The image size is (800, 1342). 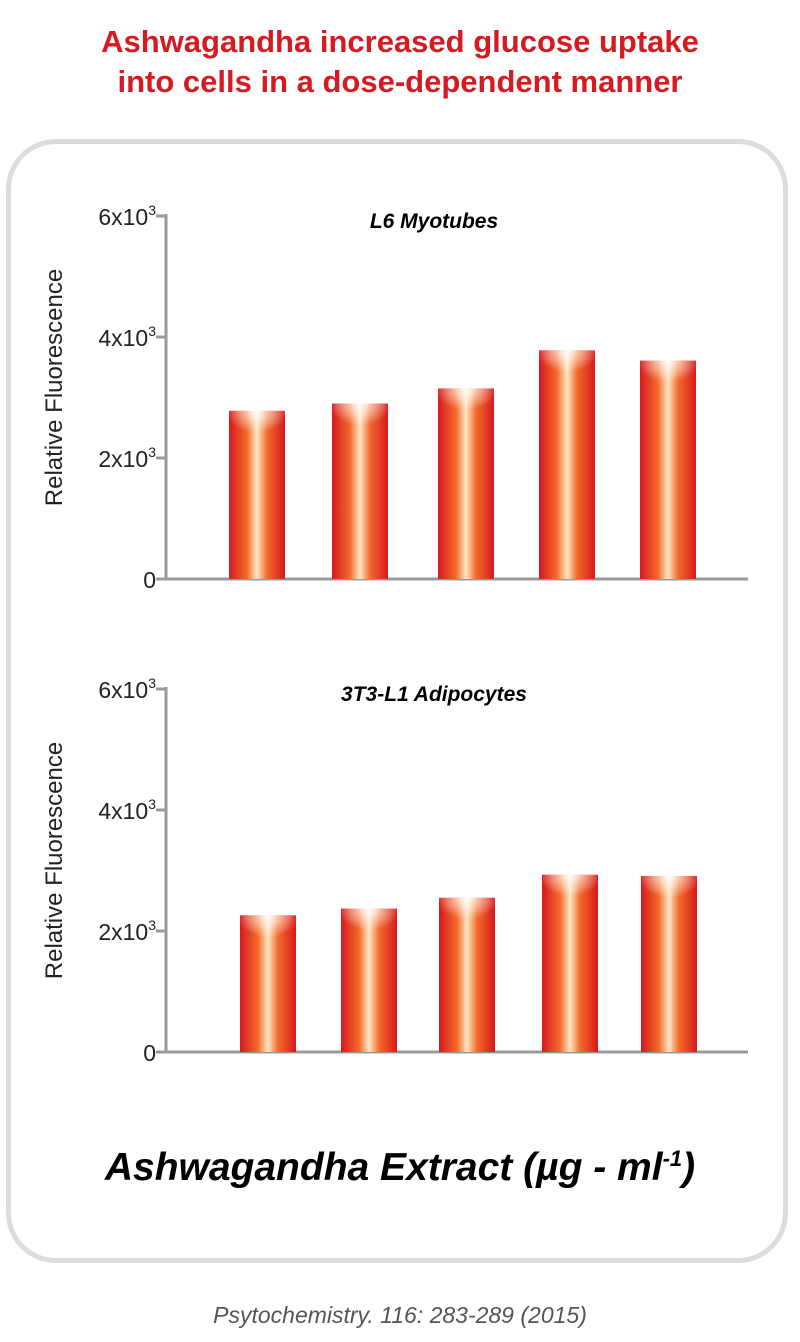 What do you see at coordinates (434, 694) in the screenshot?
I see `chart-subtitle: 3T3-L1 Adipocytes` at bounding box center [434, 694].